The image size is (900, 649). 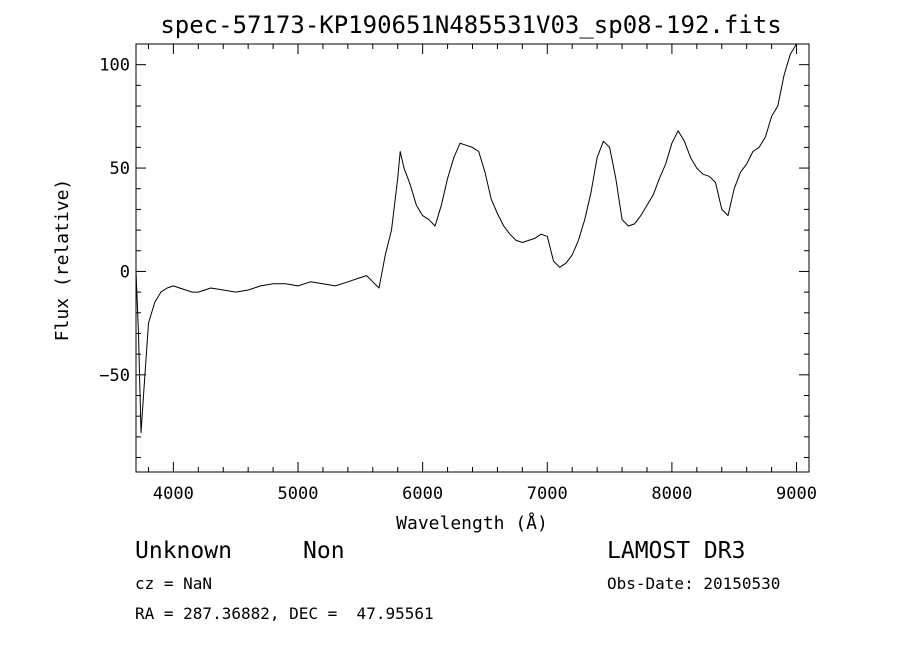 What do you see at coordinates (183, 551) in the screenshot?
I see `object-class: Unknown` at bounding box center [183, 551].